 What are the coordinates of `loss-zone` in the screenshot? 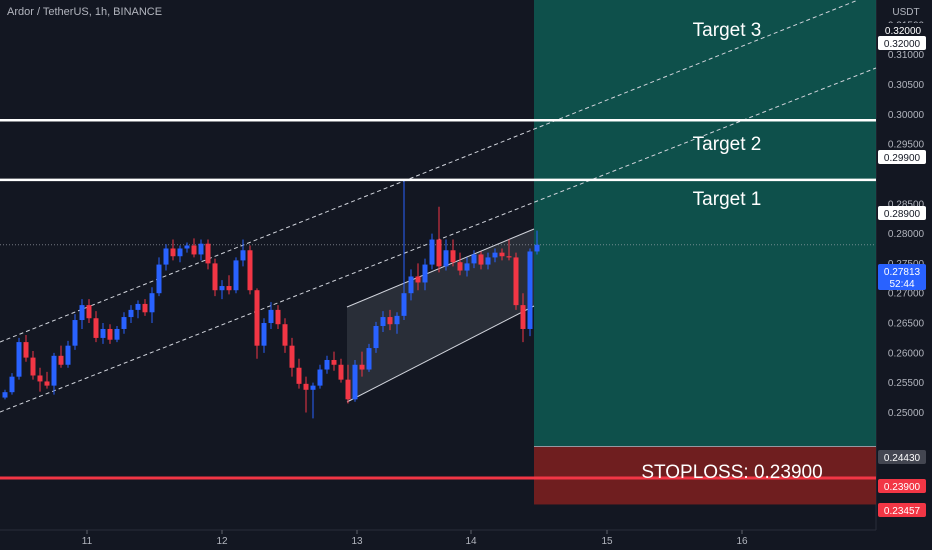 It's located at (705, 475).